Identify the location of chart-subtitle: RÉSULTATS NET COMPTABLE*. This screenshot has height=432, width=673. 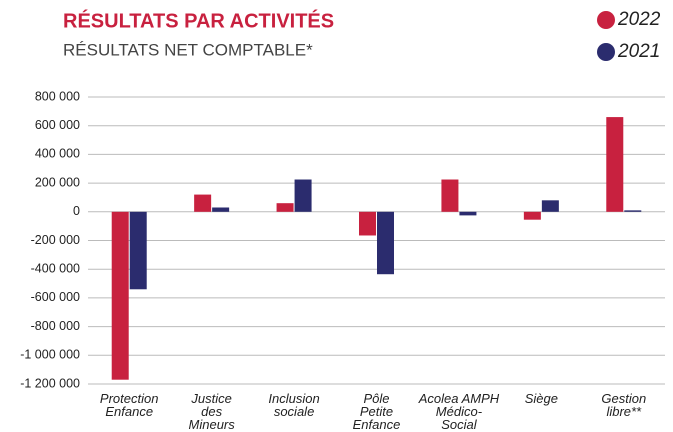
(188, 49).